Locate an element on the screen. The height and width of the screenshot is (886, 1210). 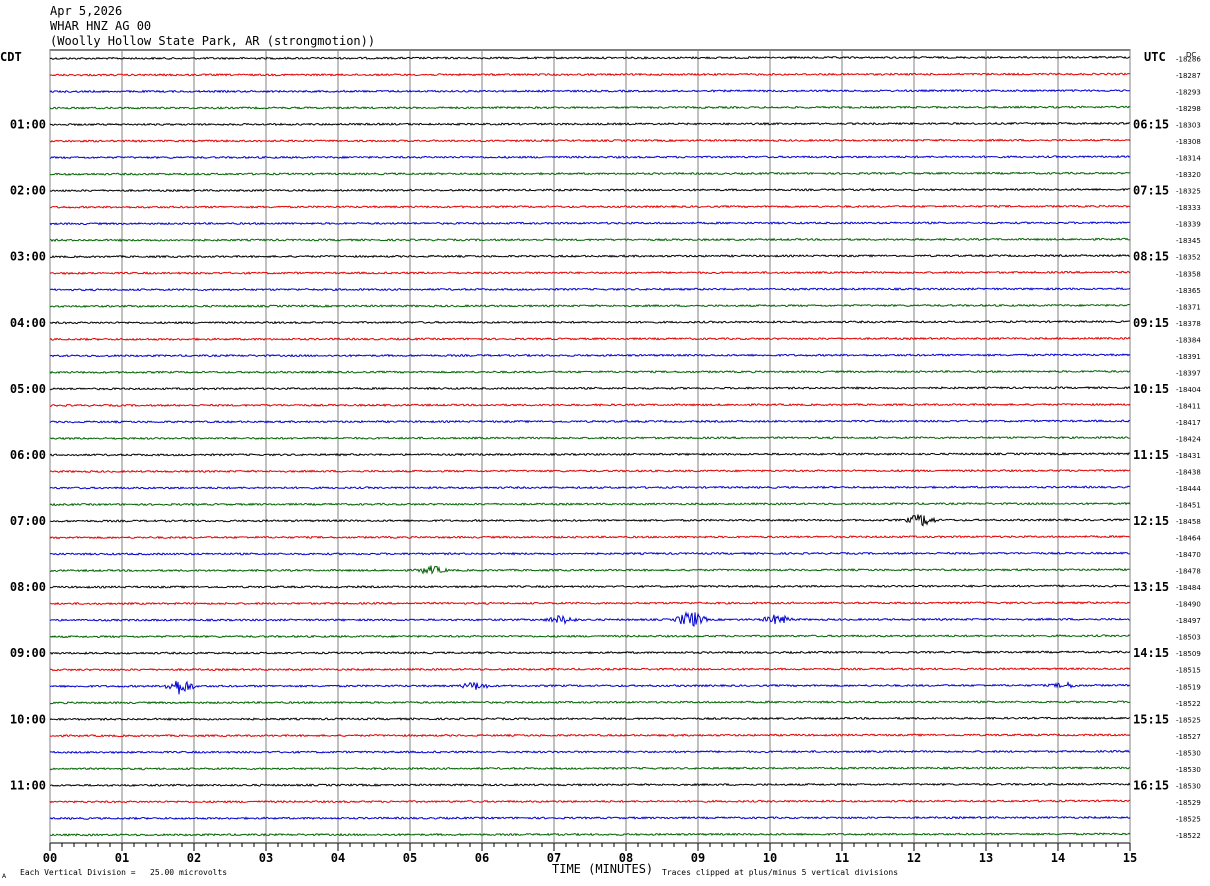
left-hour-label: 04:00 is located at coordinates (28, 323).